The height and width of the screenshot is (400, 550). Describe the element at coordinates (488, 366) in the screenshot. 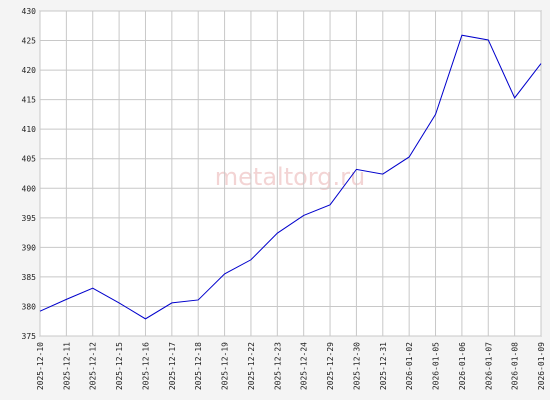

I see `x-tick-label: 2026-01-07` at that location.